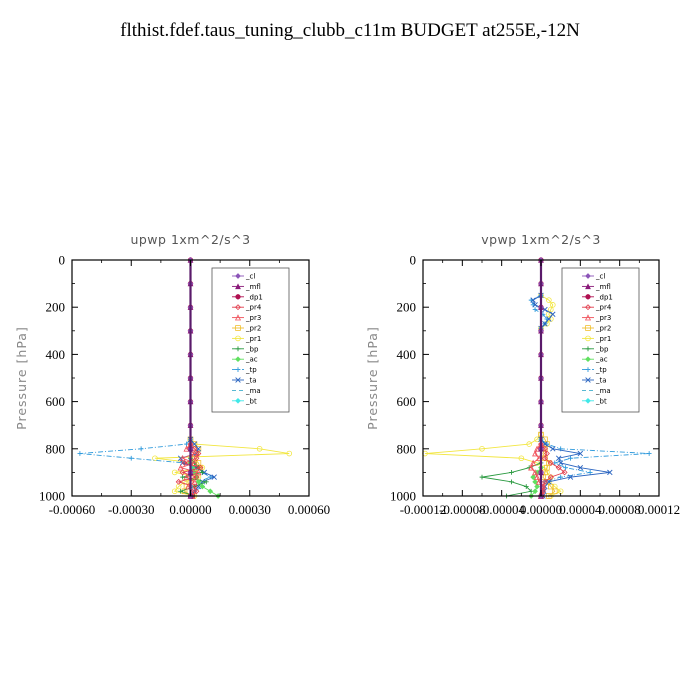 This screenshot has width=700, height=700. Describe the element at coordinates (246, 329) in the screenshot. I see `legend-entry: _pr2` at that location.